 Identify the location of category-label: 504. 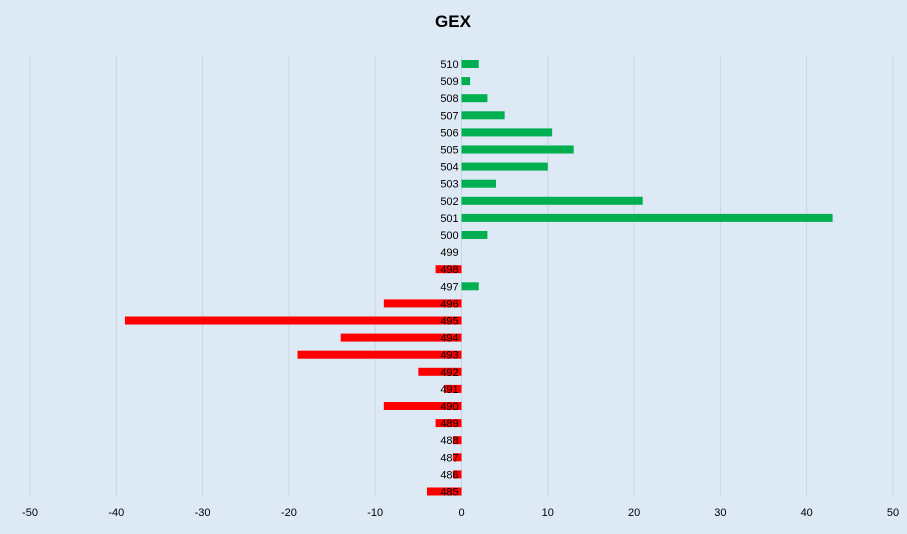
(449, 168).